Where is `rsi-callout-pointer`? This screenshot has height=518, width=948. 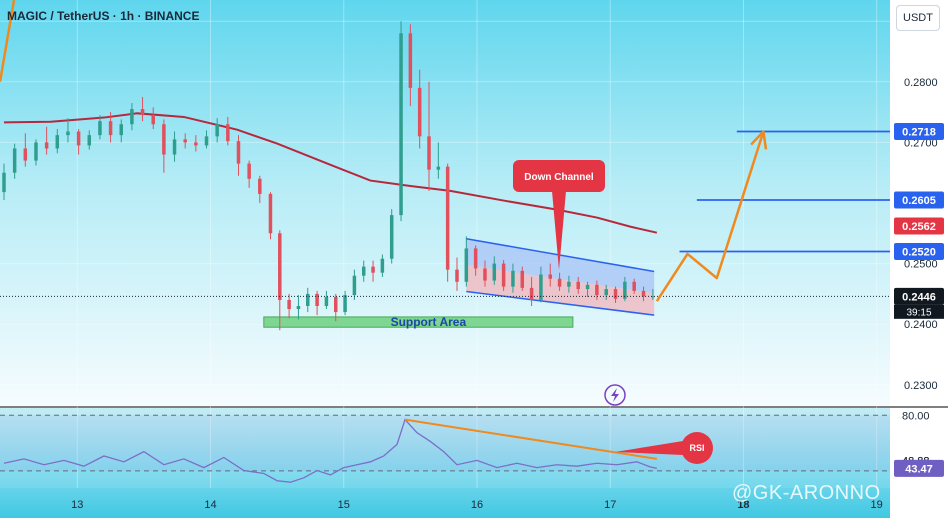 rsi-callout-pointer is located at coordinates (649, 448).